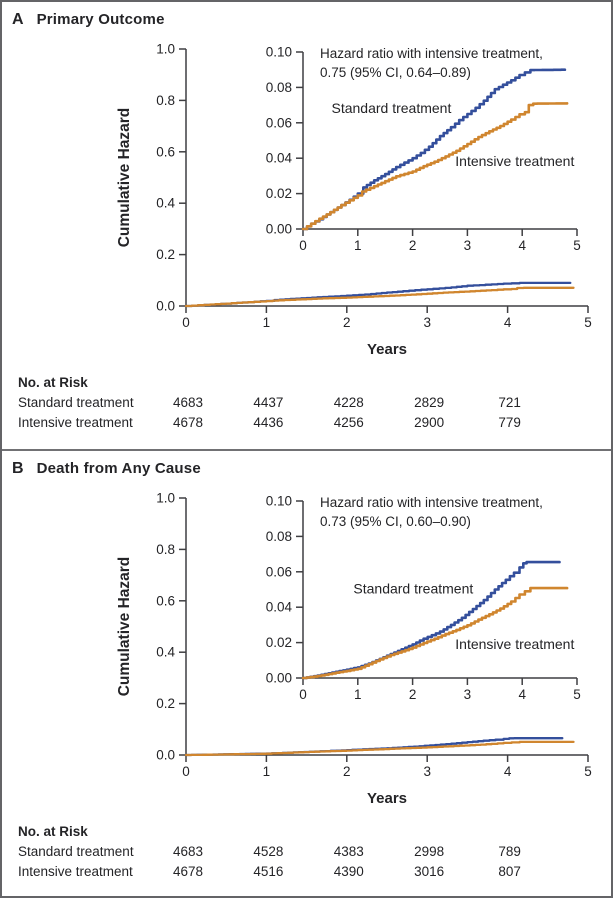  I want to click on series-label: Standard treatment, so click(392, 108).